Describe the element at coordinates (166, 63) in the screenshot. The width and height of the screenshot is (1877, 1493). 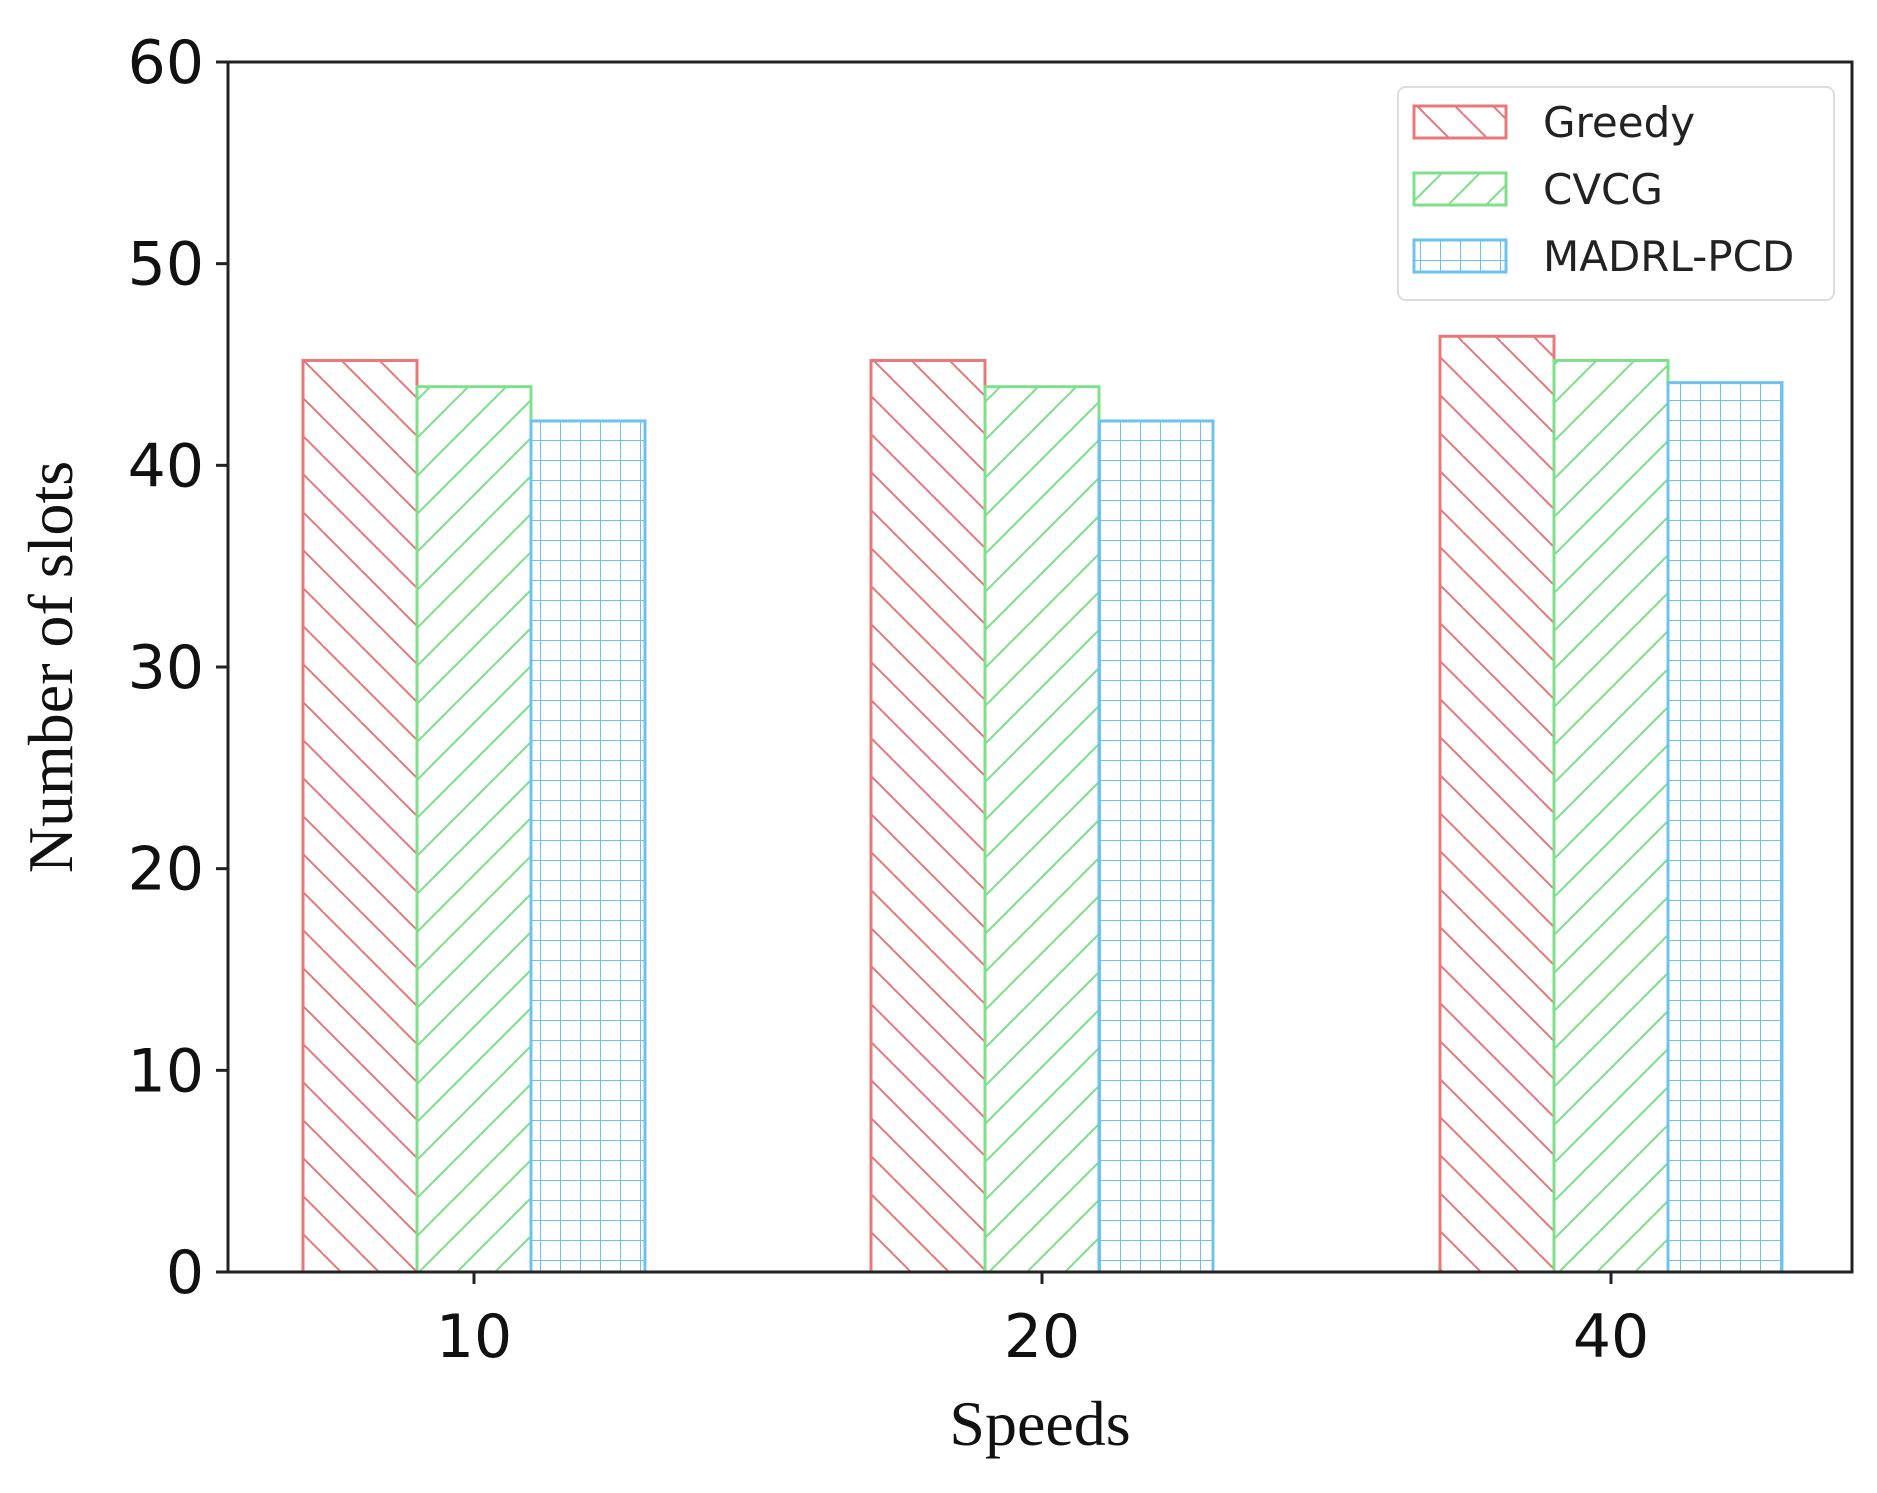
I see `y-tick-label: 60` at that location.